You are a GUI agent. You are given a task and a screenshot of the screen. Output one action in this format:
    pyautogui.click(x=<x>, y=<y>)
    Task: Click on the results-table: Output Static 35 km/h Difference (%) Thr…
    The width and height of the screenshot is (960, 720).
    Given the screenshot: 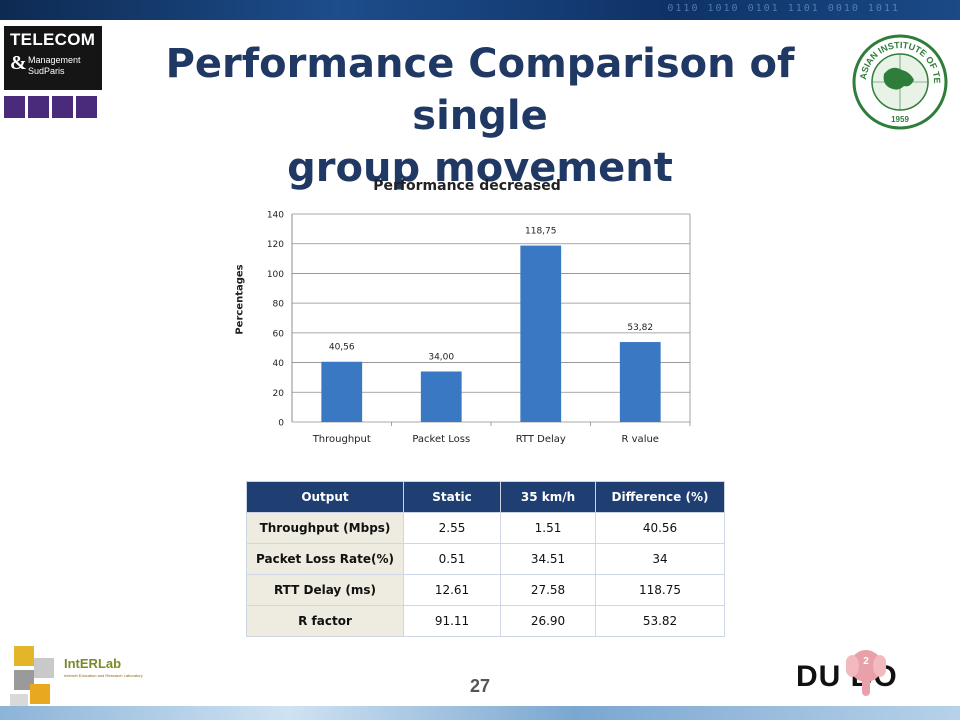 What is the action you would take?
    pyautogui.click(x=485, y=559)
    